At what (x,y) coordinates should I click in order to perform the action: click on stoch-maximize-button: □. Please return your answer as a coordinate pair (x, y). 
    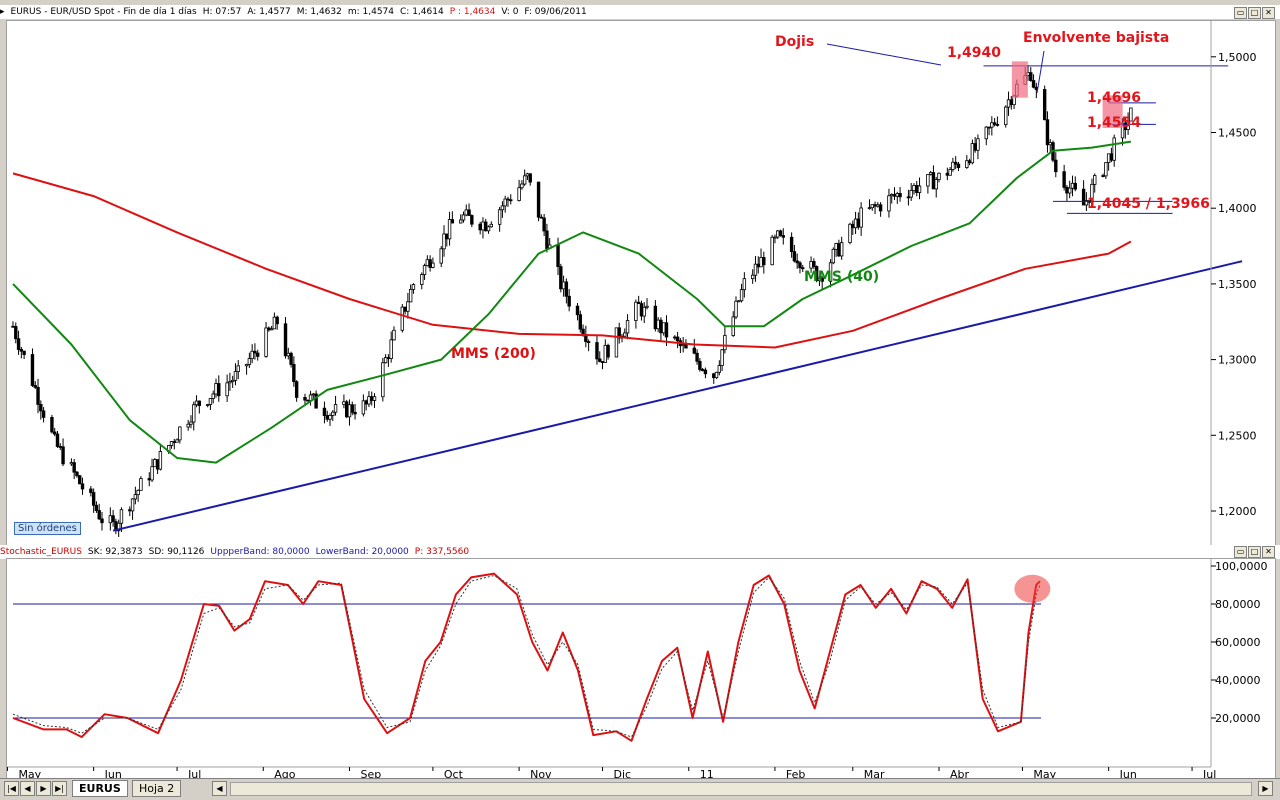
    Looking at the image, I should click on (1254, 552).